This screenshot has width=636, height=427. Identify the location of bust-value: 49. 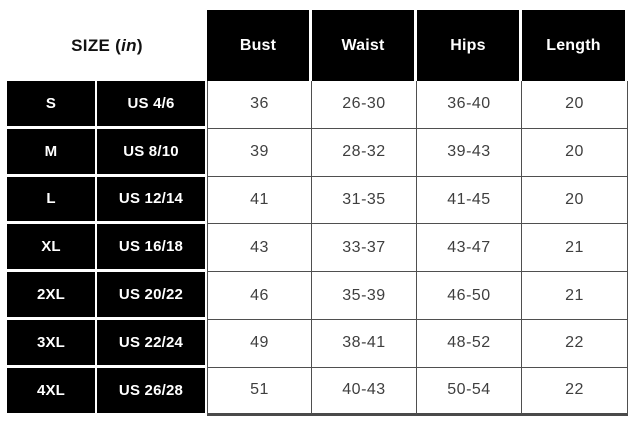
(259, 343).